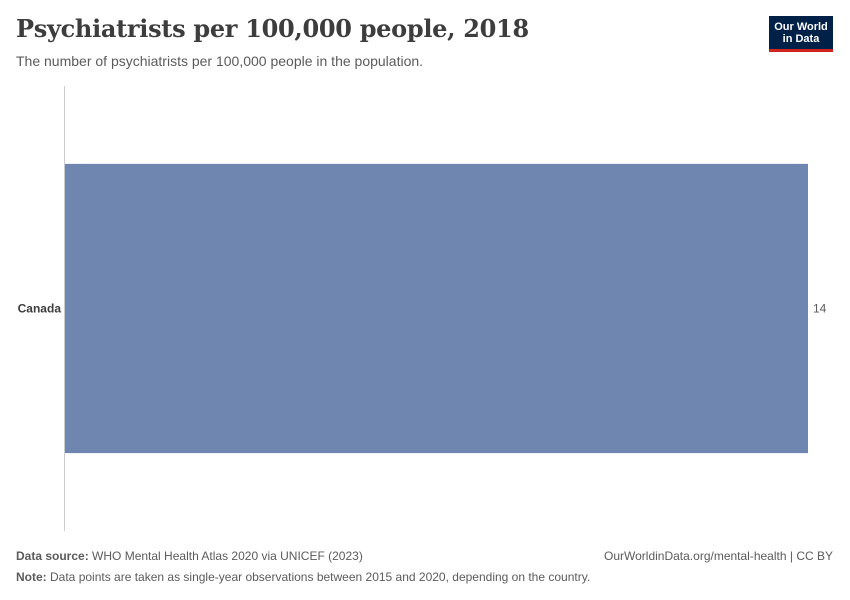 The image size is (850, 600). I want to click on value-label: 14, so click(820, 309).